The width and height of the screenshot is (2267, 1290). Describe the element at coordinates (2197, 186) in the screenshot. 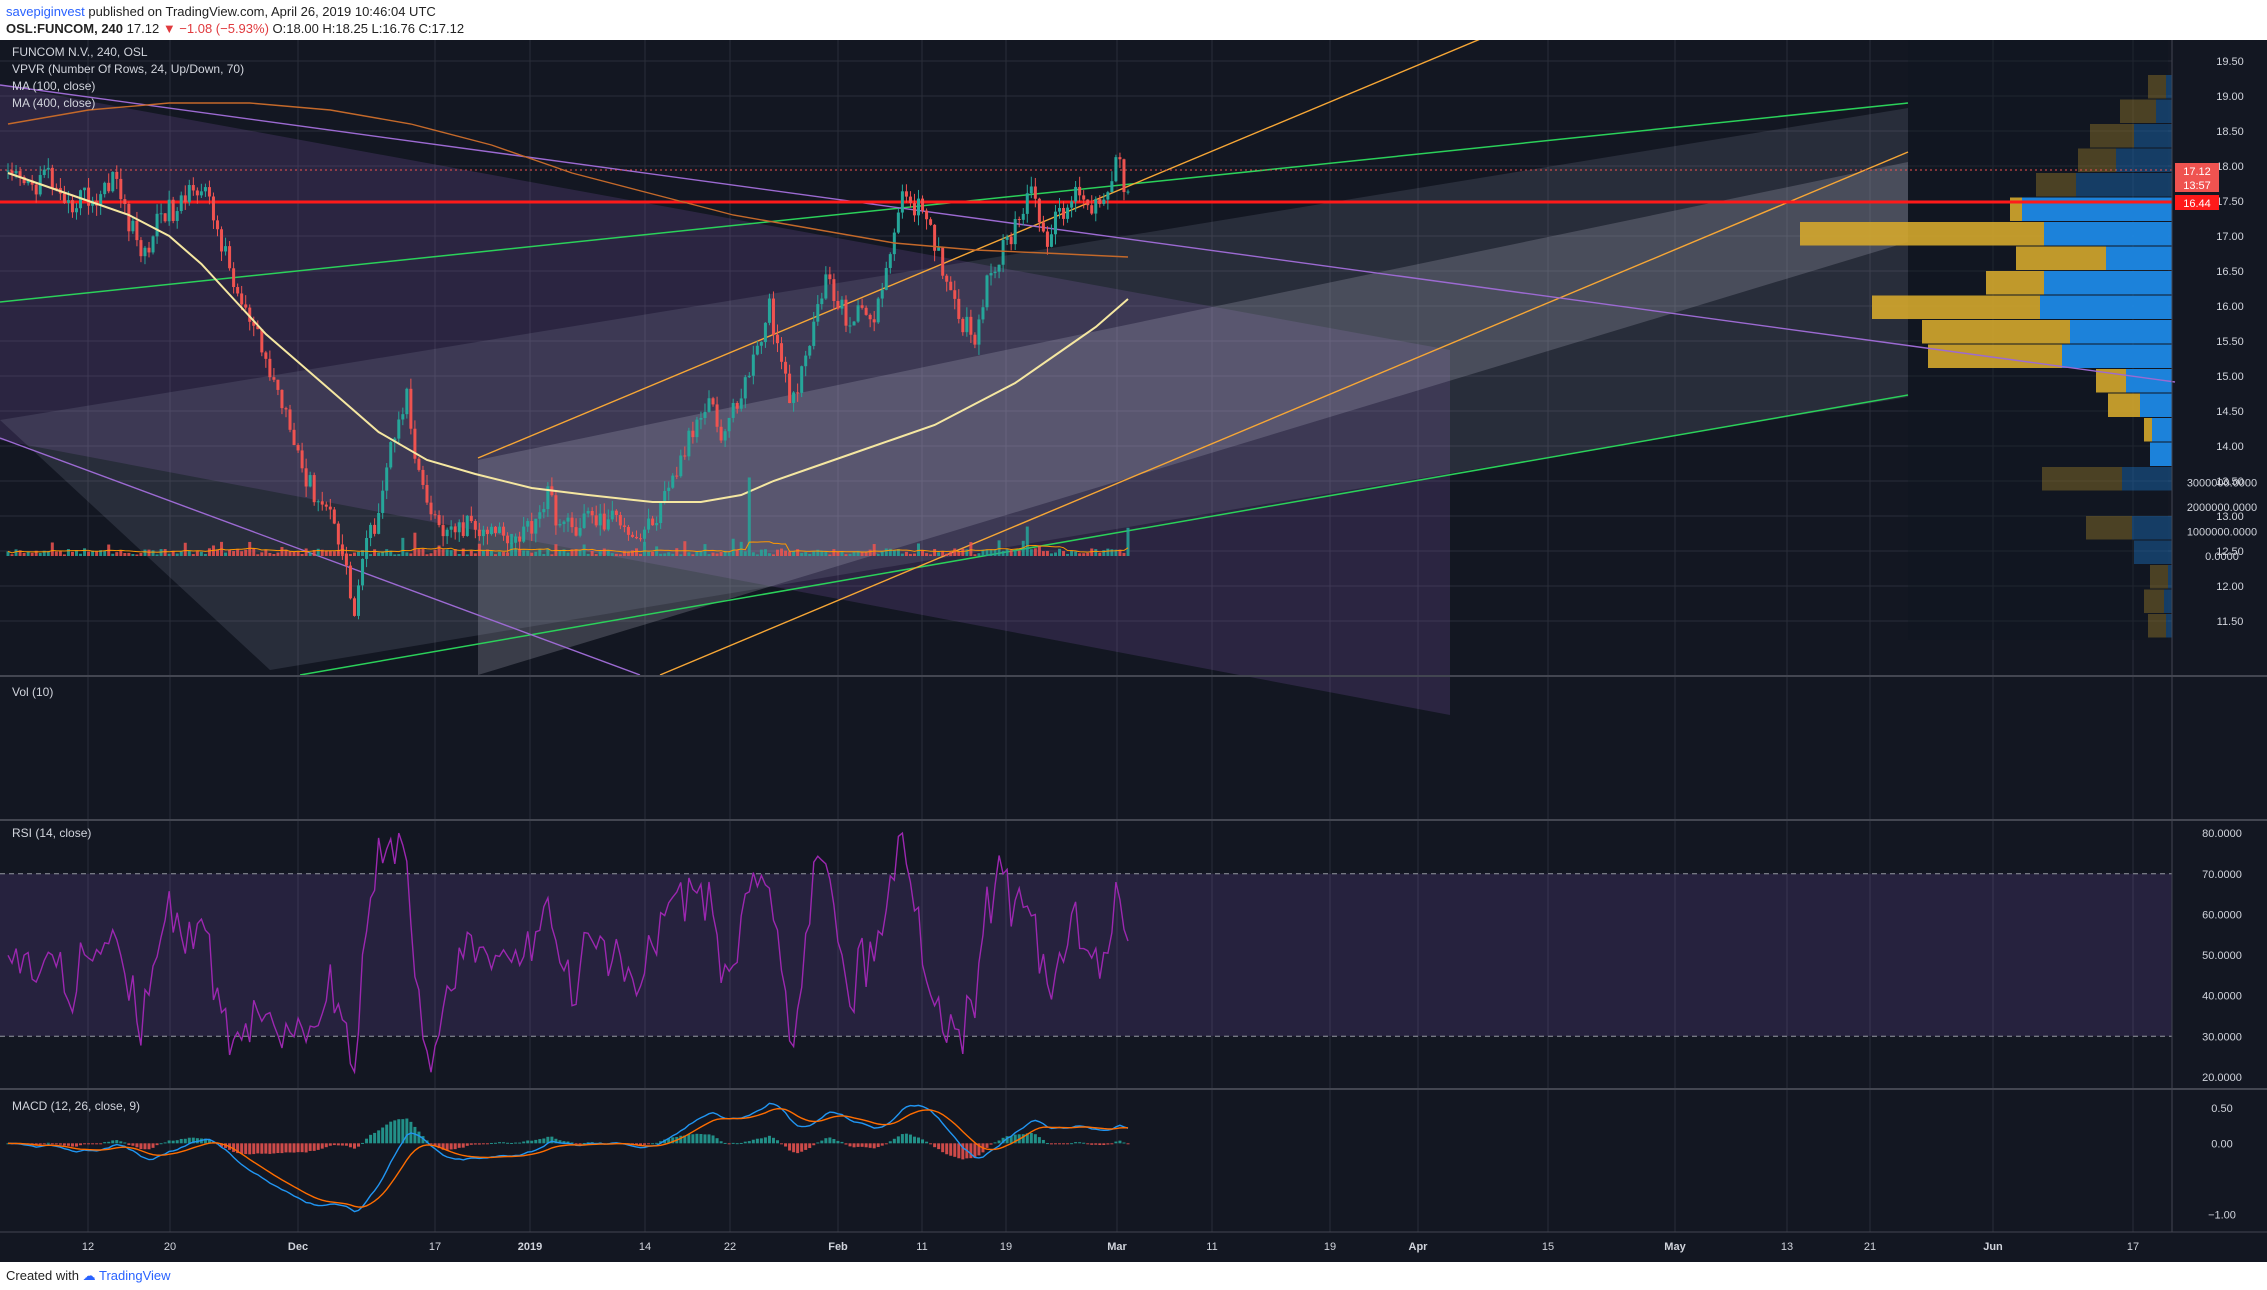

I see `price-labels: 17.12 13:57 16.44` at that location.